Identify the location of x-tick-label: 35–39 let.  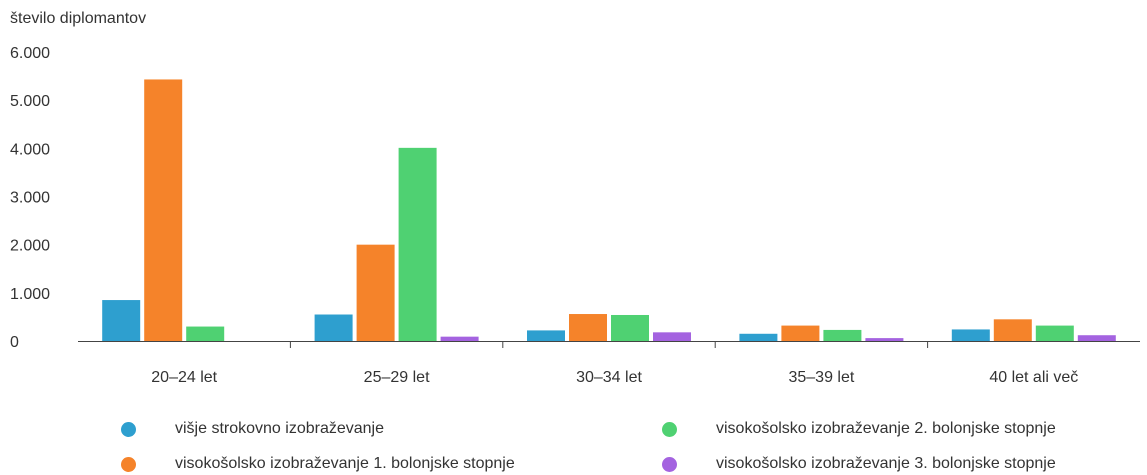
(821, 377).